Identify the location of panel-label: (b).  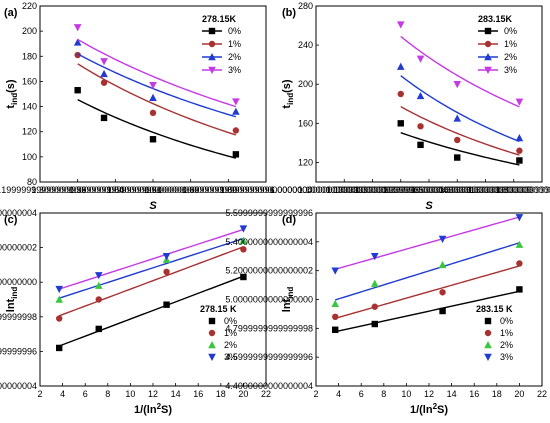
(289, 13).